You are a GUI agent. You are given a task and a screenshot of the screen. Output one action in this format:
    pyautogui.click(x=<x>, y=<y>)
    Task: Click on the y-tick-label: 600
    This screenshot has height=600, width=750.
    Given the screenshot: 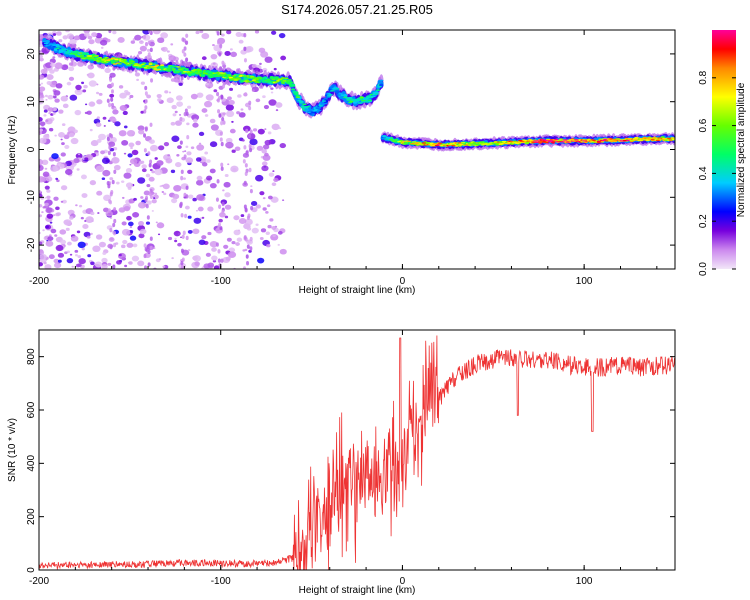 What is the action you would take?
    pyautogui.click(x=31, y=409)
    